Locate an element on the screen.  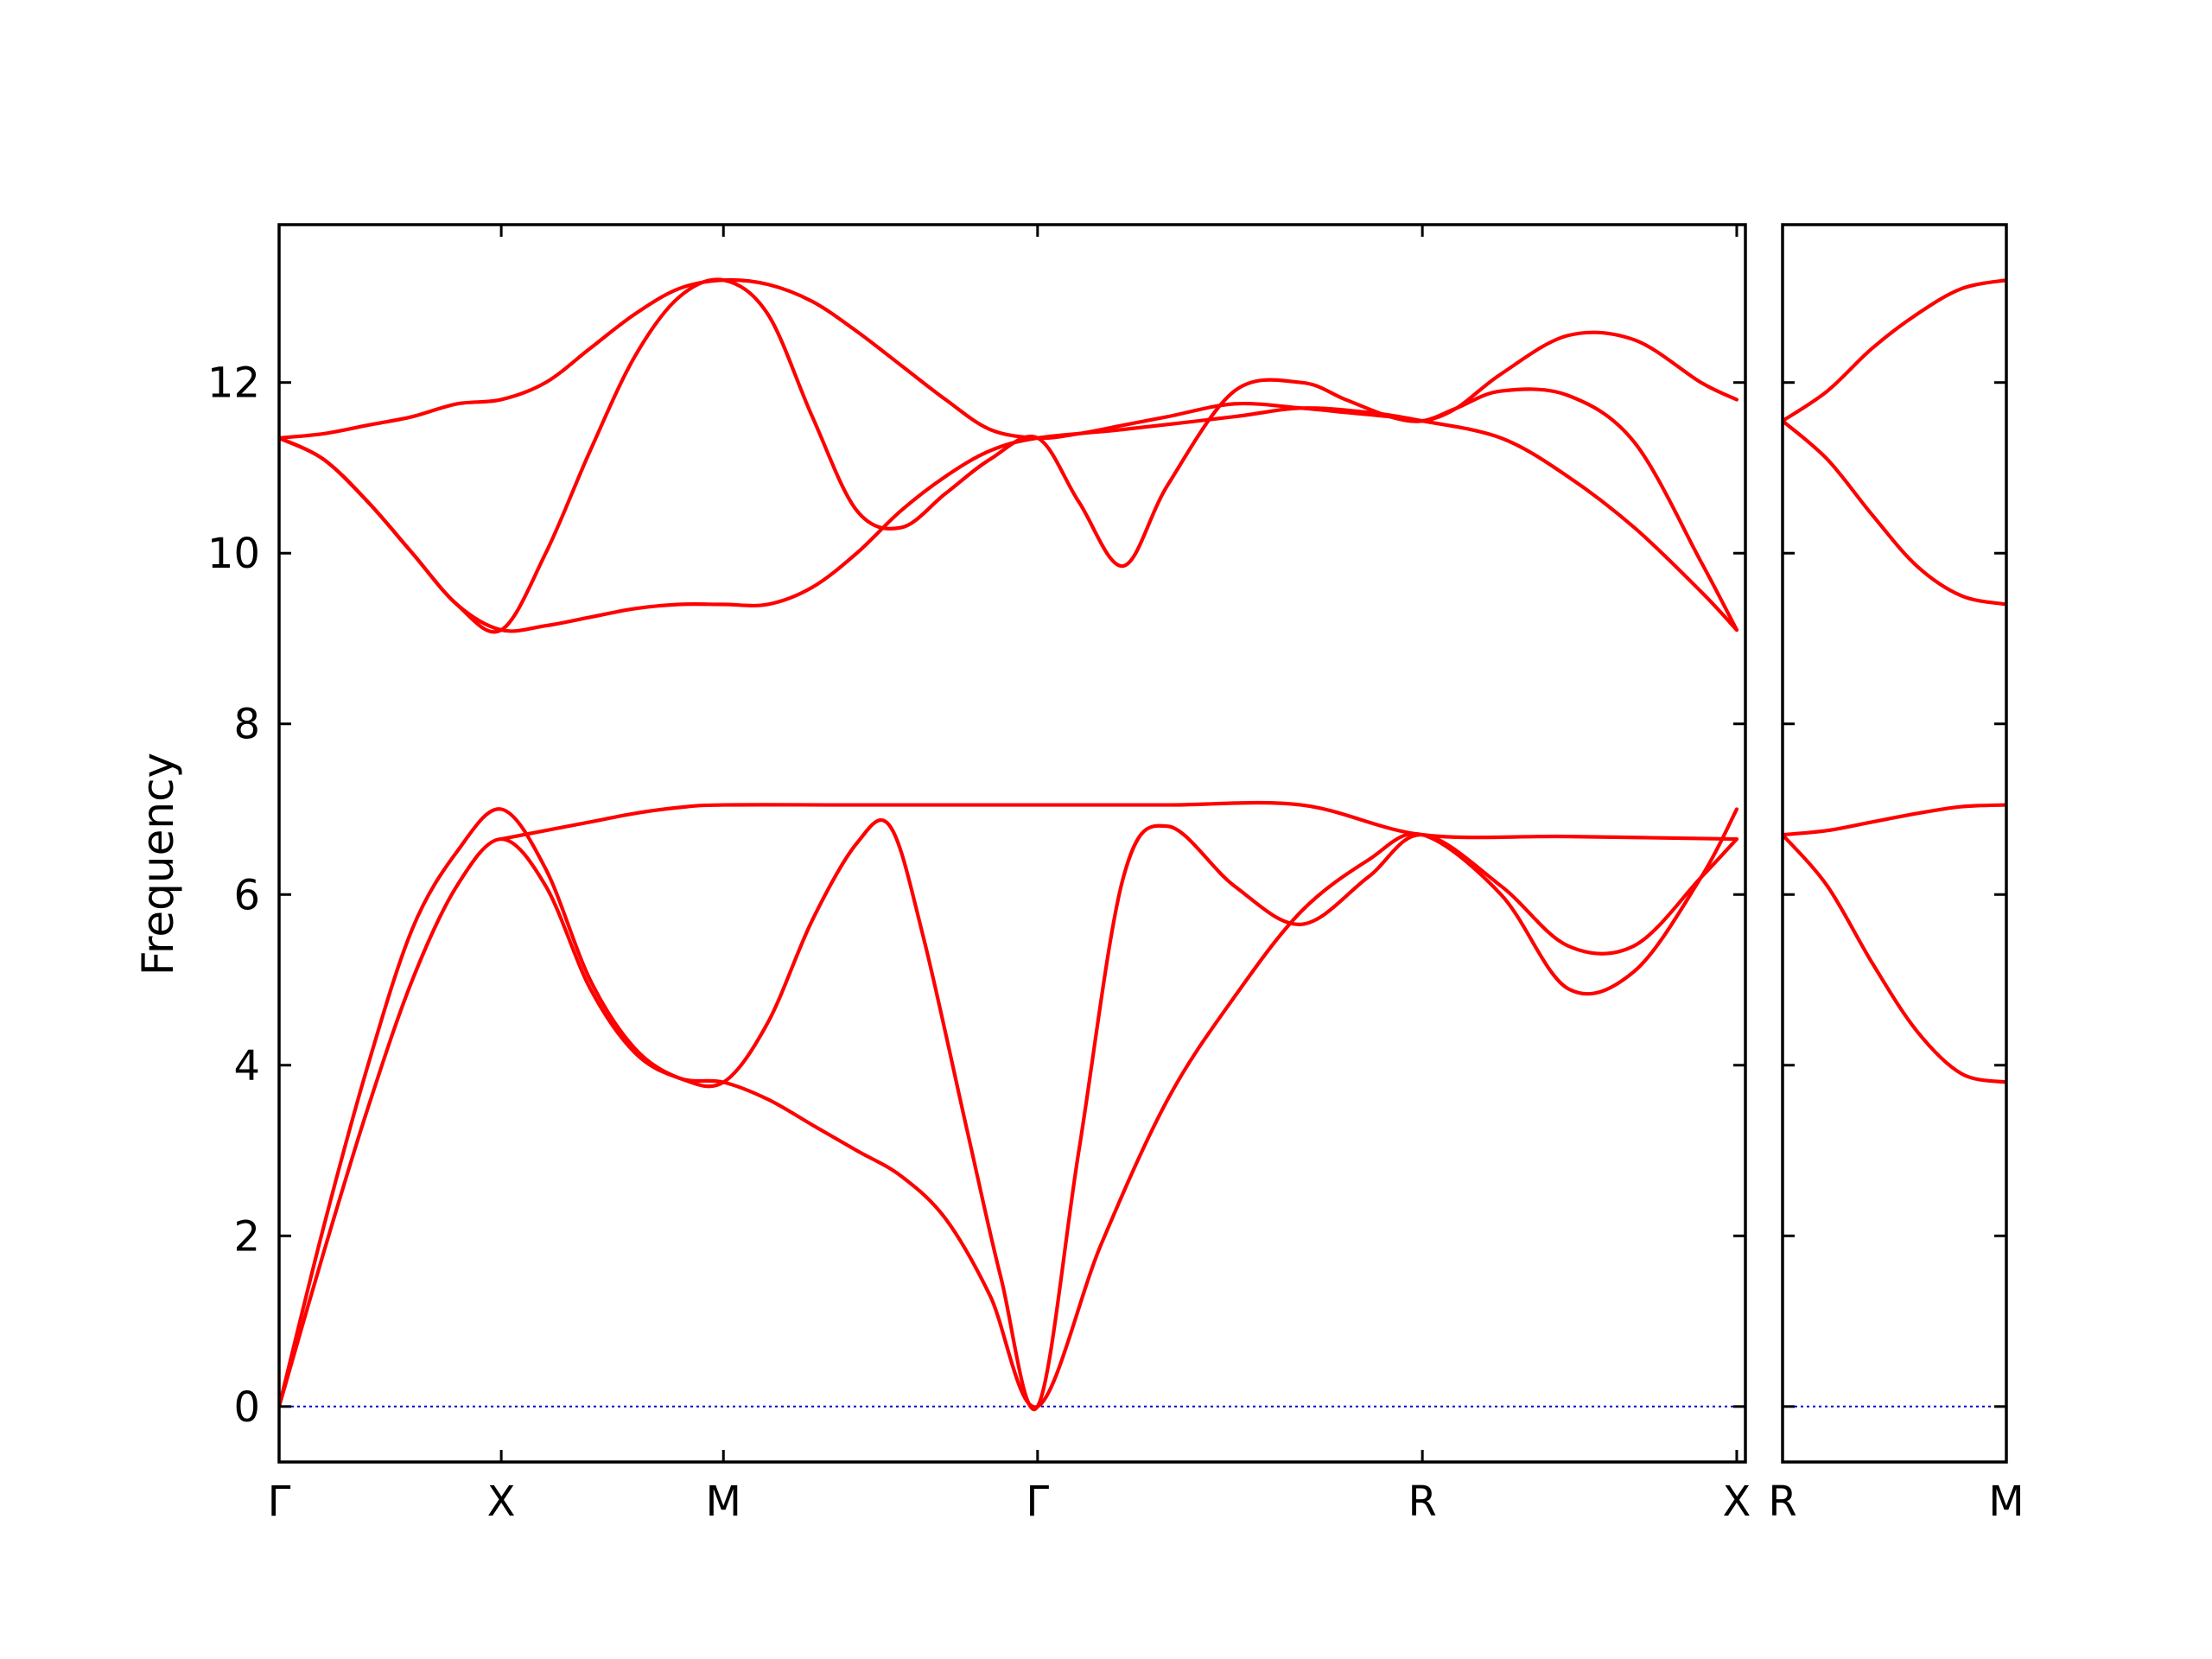
plot-frame is located at coordinates (1894, 843).